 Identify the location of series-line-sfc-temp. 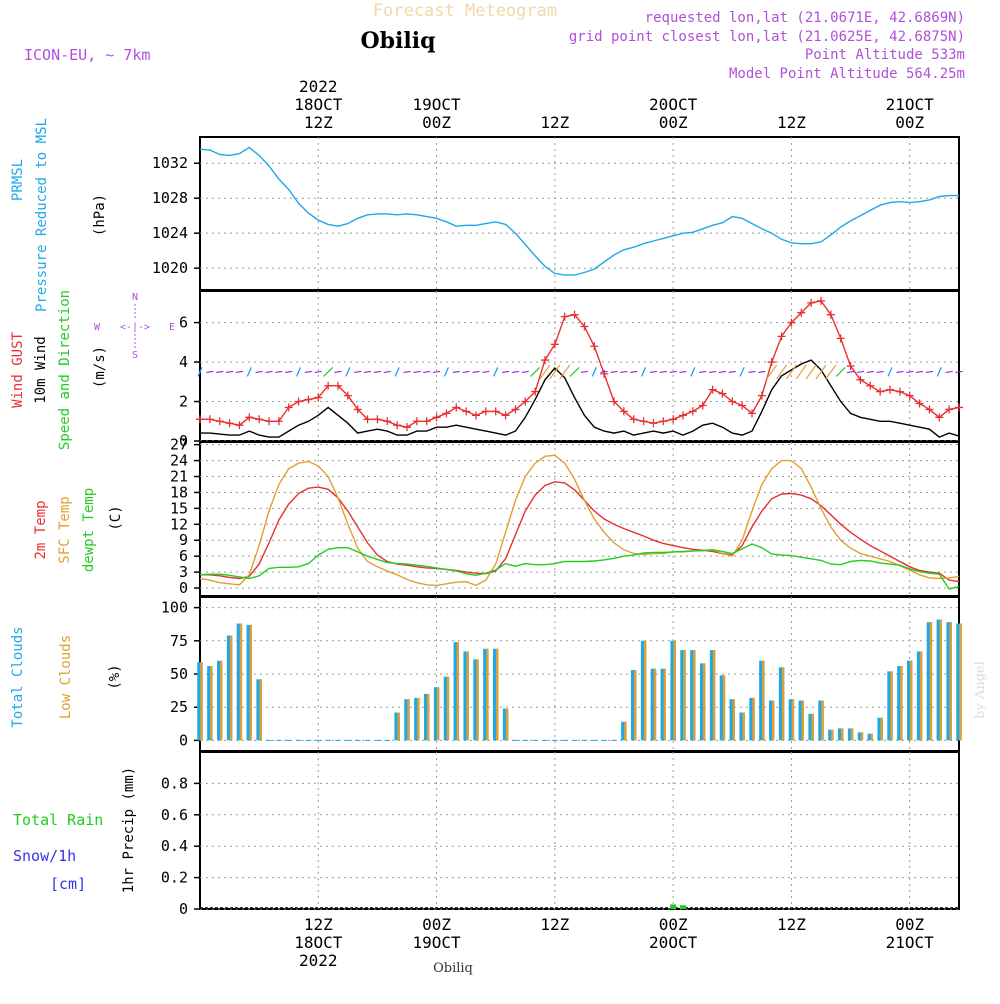
(579, 520).